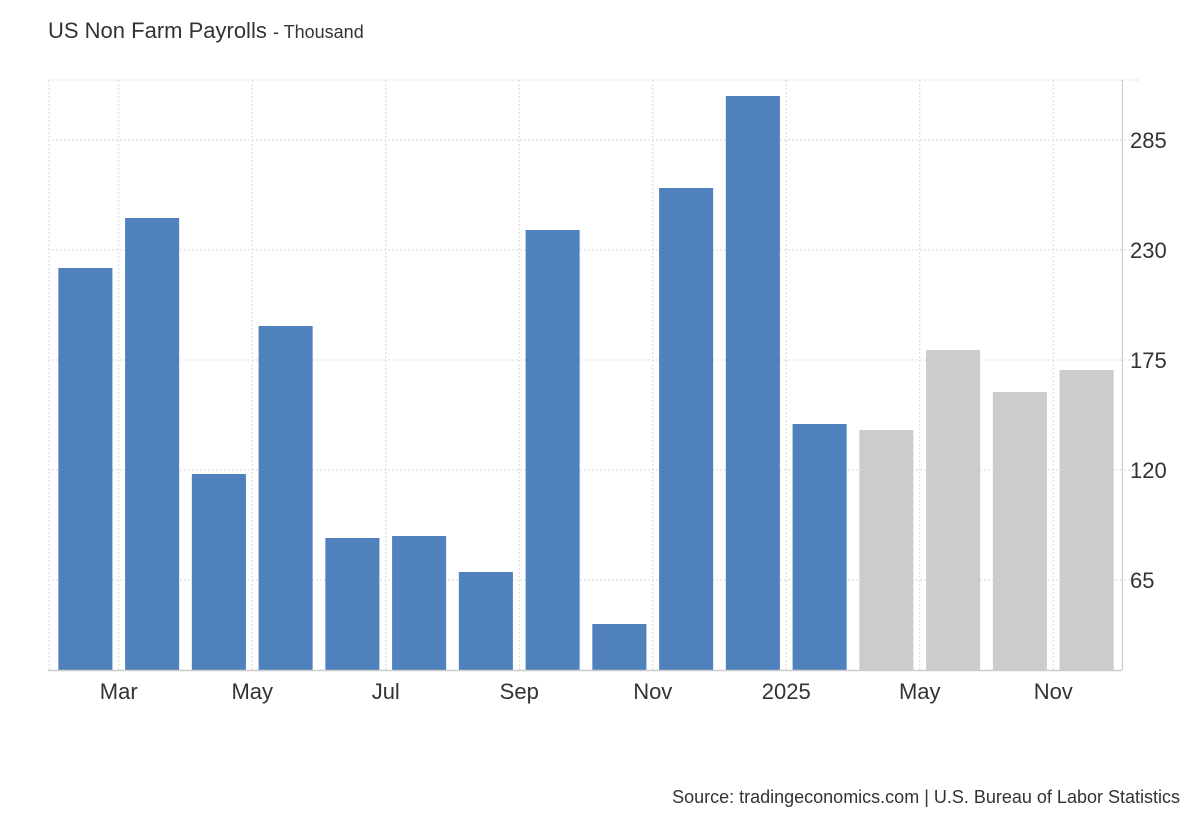 This screenshot has width=1200, height=820. I want to click on x-tick-label: Sep, so click(519, 691).